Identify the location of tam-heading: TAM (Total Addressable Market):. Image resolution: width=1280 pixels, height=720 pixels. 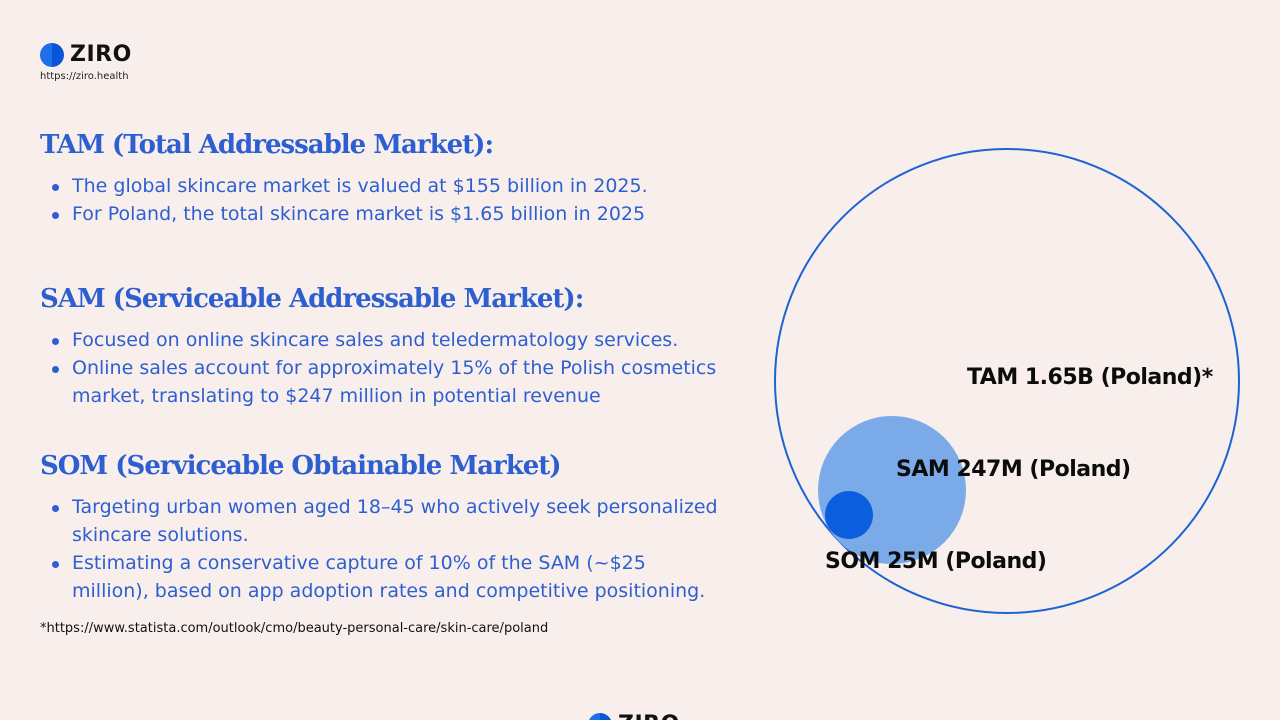
(267, 145).